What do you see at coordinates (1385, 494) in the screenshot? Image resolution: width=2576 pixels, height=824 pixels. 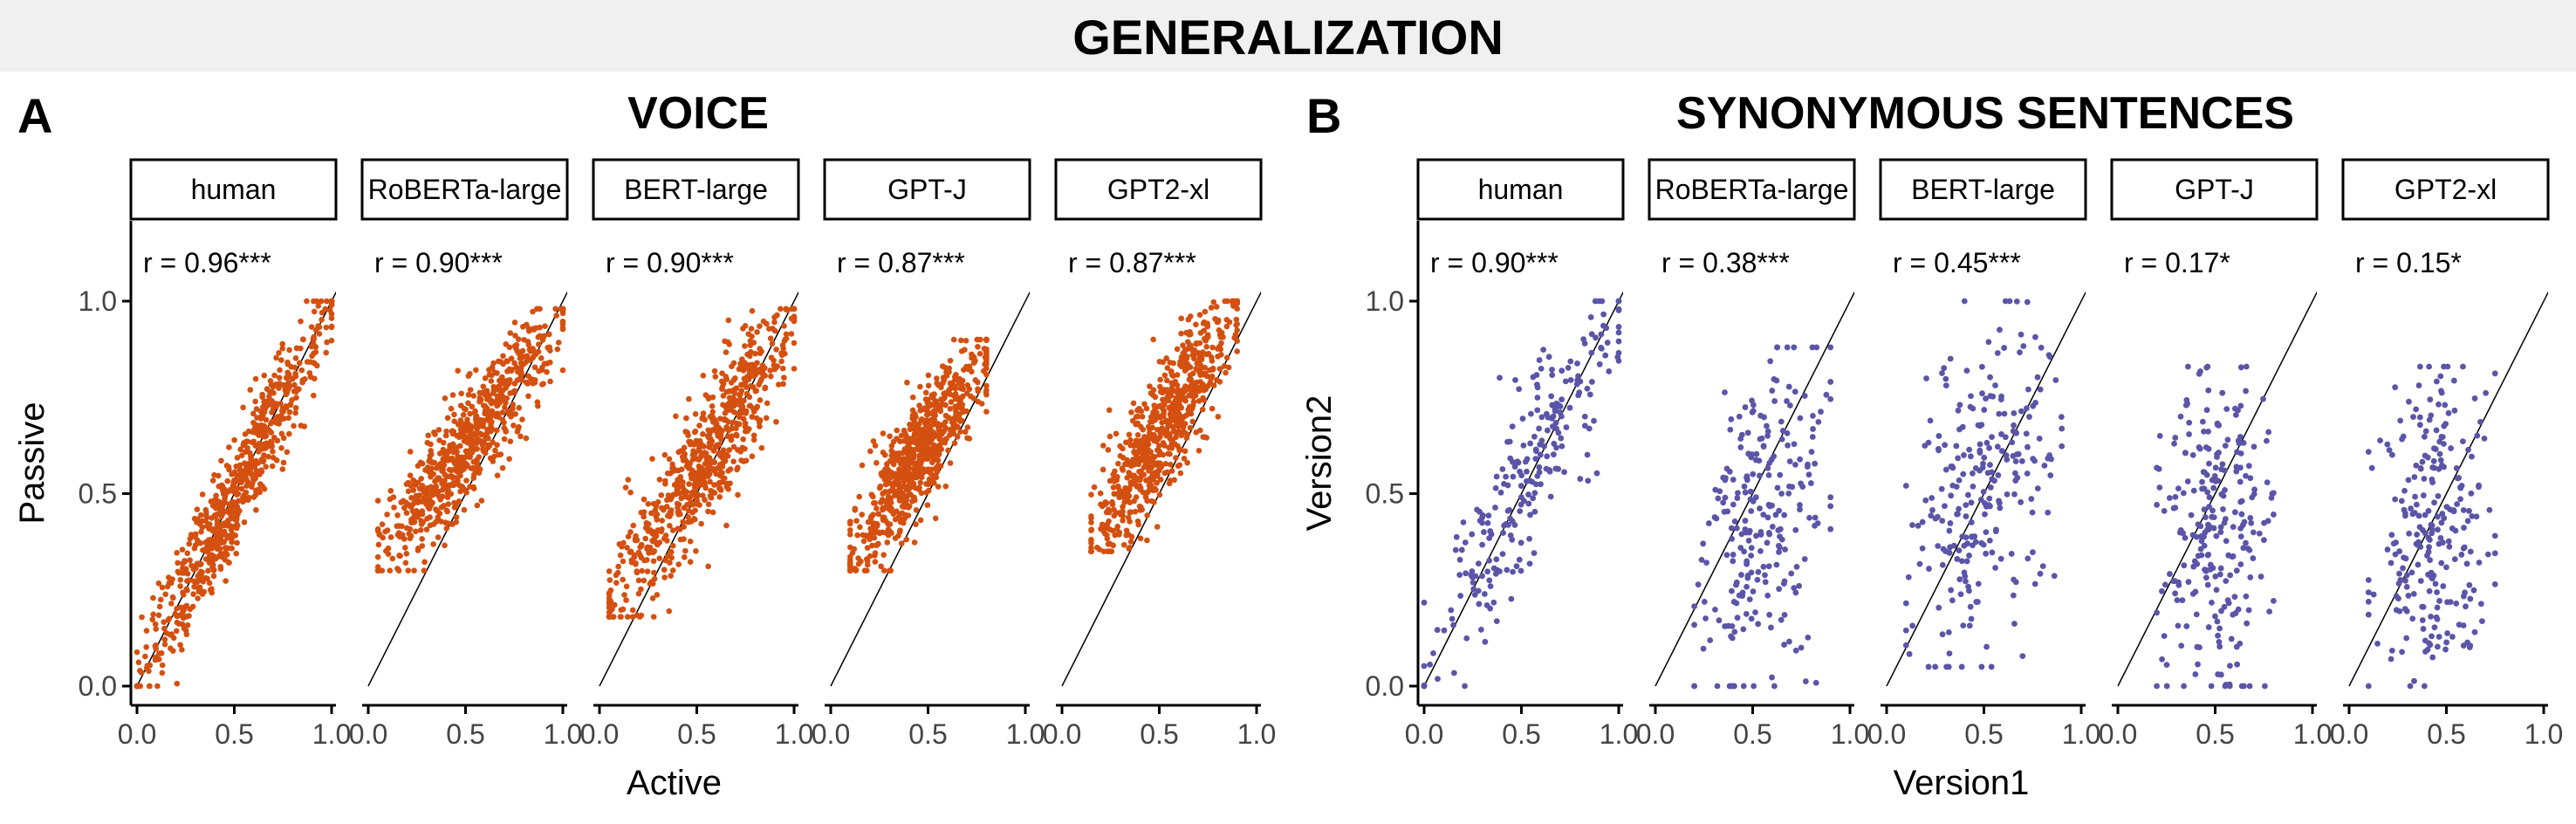 I see `y-tick-label: 0.5` at bounding box center [1385, 494].